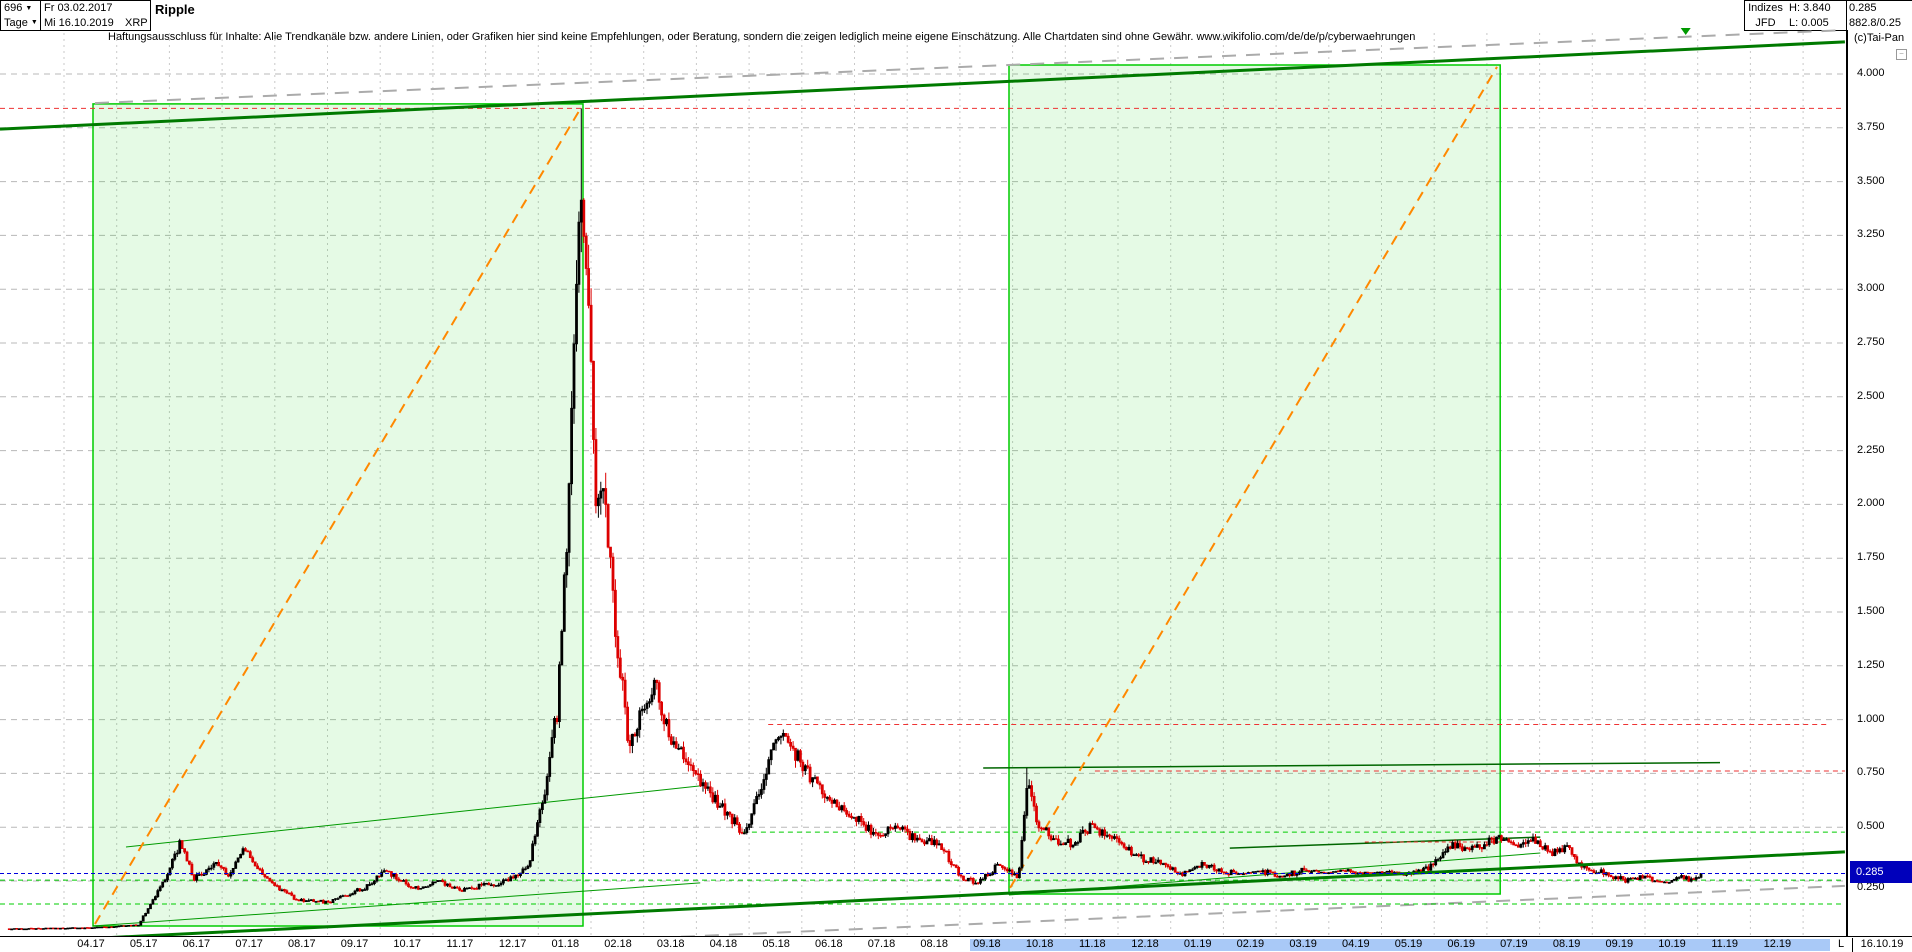 Image resolution: width=1912 pixels, height=952 pixels. What do you see at coordinates (1871, 664) in the screenshot?
I see `price-tick-label: 1.250` at bounding box center [1871, 664].